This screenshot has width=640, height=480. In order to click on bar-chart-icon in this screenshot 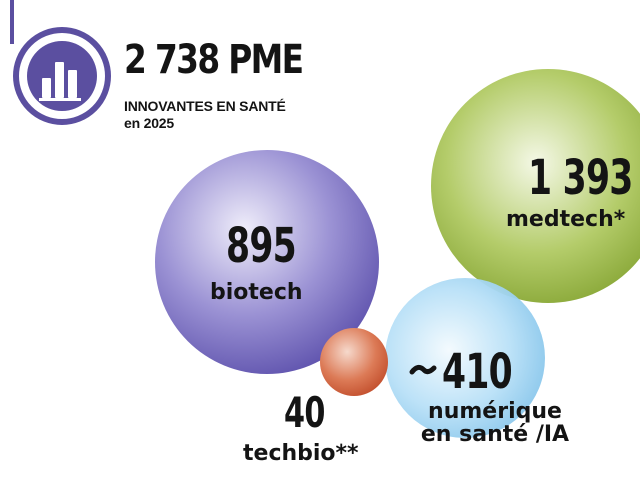, I will do `click(62, 76)`.